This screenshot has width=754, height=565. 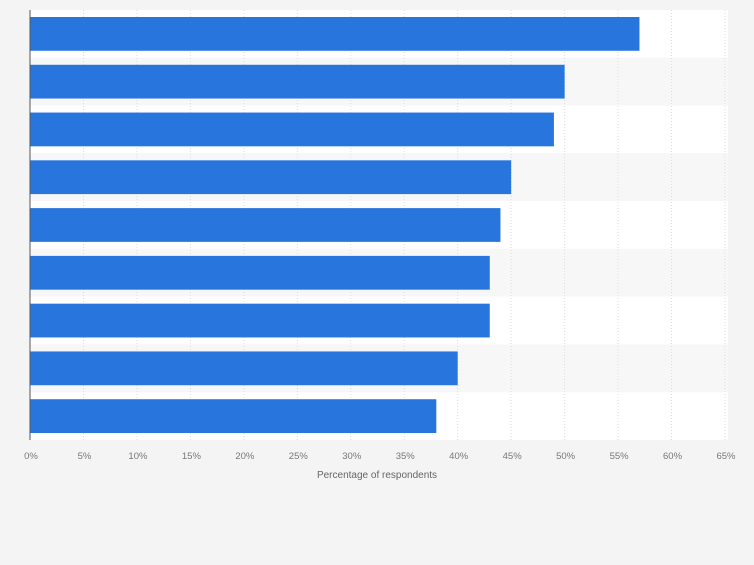 What do you see at coordinates (673, 456) in the screenshot?
I see `x-tick-label: 60%` at bounding box center [673, 456].